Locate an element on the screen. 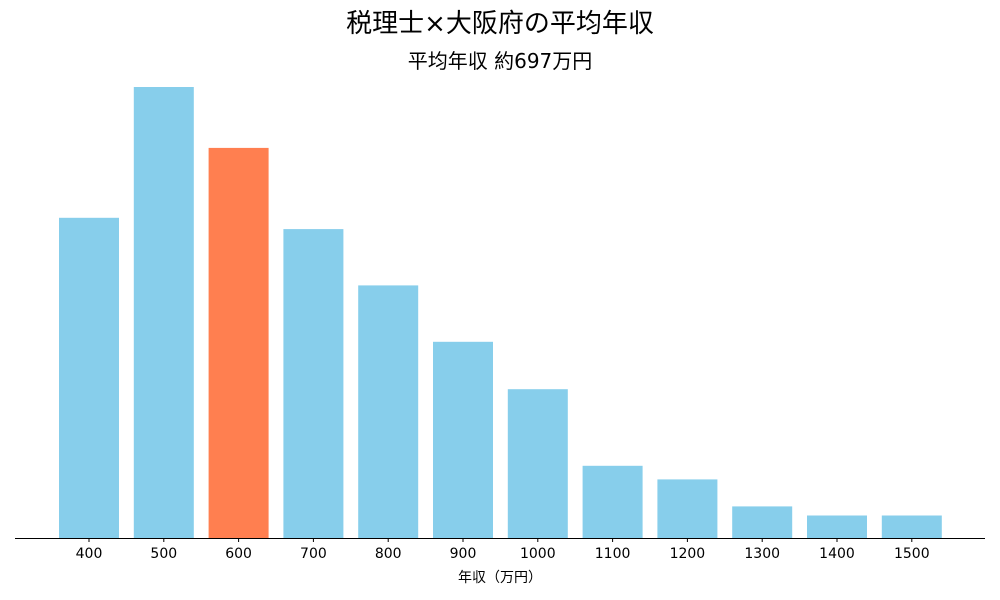 The width and height of the screenshot is (1000, 600). x-tick-label-400: 400 is located at coordinates (89, 554).